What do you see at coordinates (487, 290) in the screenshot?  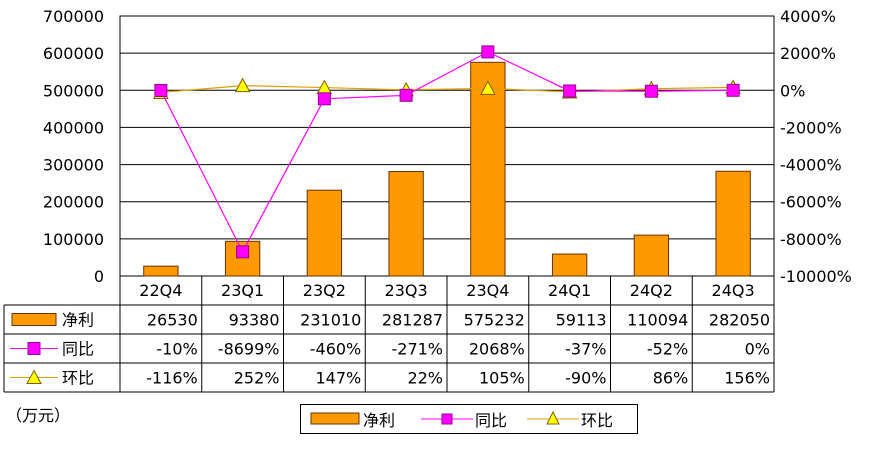 I see `category-label: 23Q4` at bounding box center [487, 290].